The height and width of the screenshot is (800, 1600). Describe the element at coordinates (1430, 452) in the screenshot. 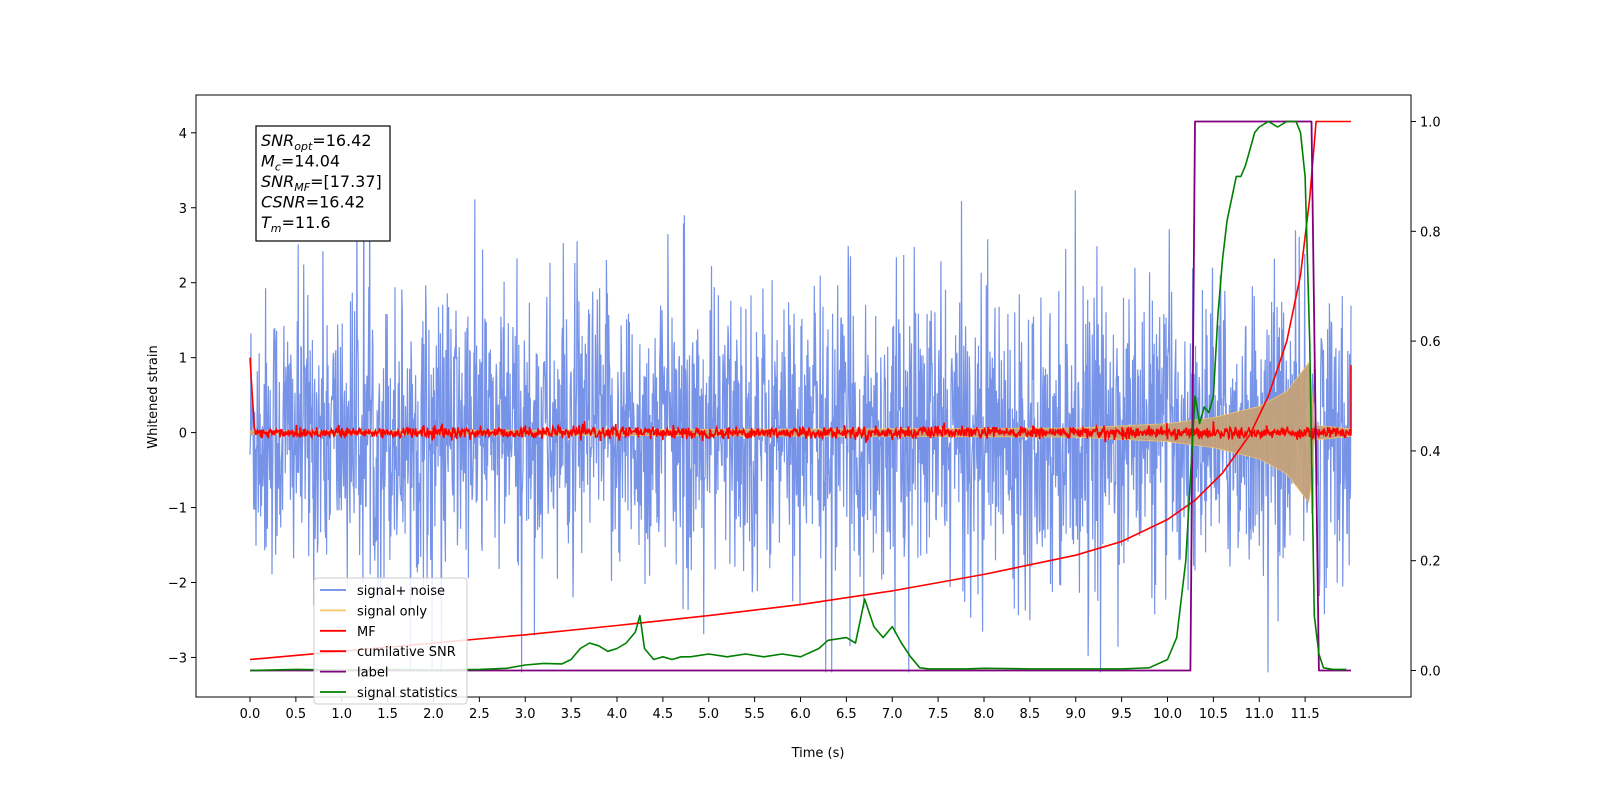

I see `y-right-tick-label: 0.4` at that location.